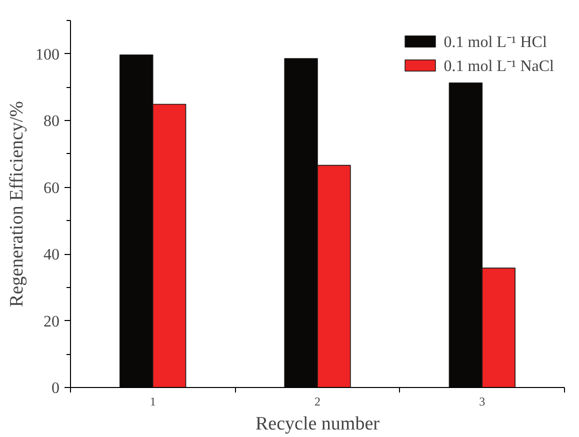 Image resolution: width=579 pixels, height=437 pixels. What do you see at coordinates (17, 203) in the screenshot?
I see `y-axis-title: Regeneration Efficiency/%` at bounding box center [17, 203].